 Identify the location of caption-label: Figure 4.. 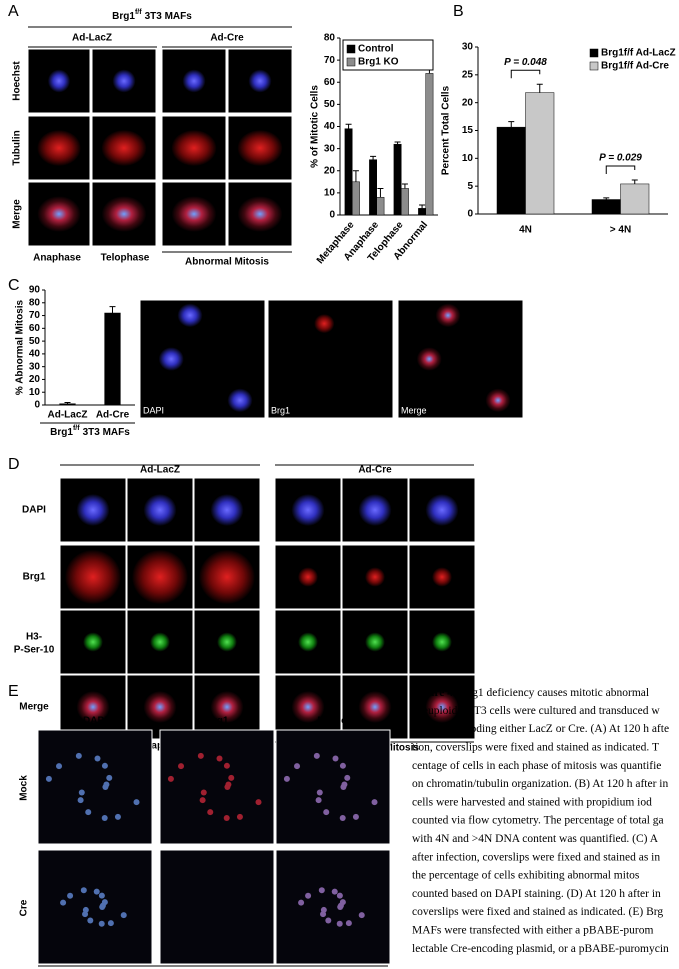
(434, 693).